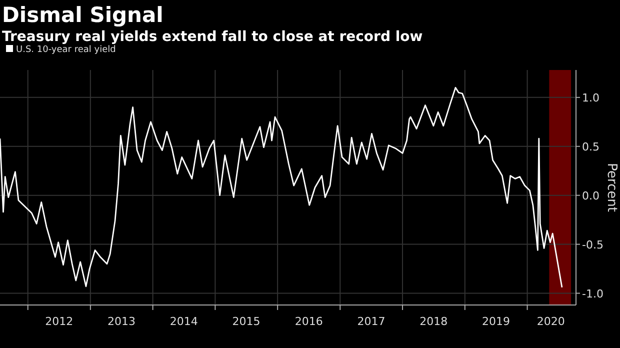 The image size is (620, 348). Describe the element at coordinates (212, 37) in the screenshot. I see `chart-subtitle: Treasury real yields extend fall to close at record low` at that location.